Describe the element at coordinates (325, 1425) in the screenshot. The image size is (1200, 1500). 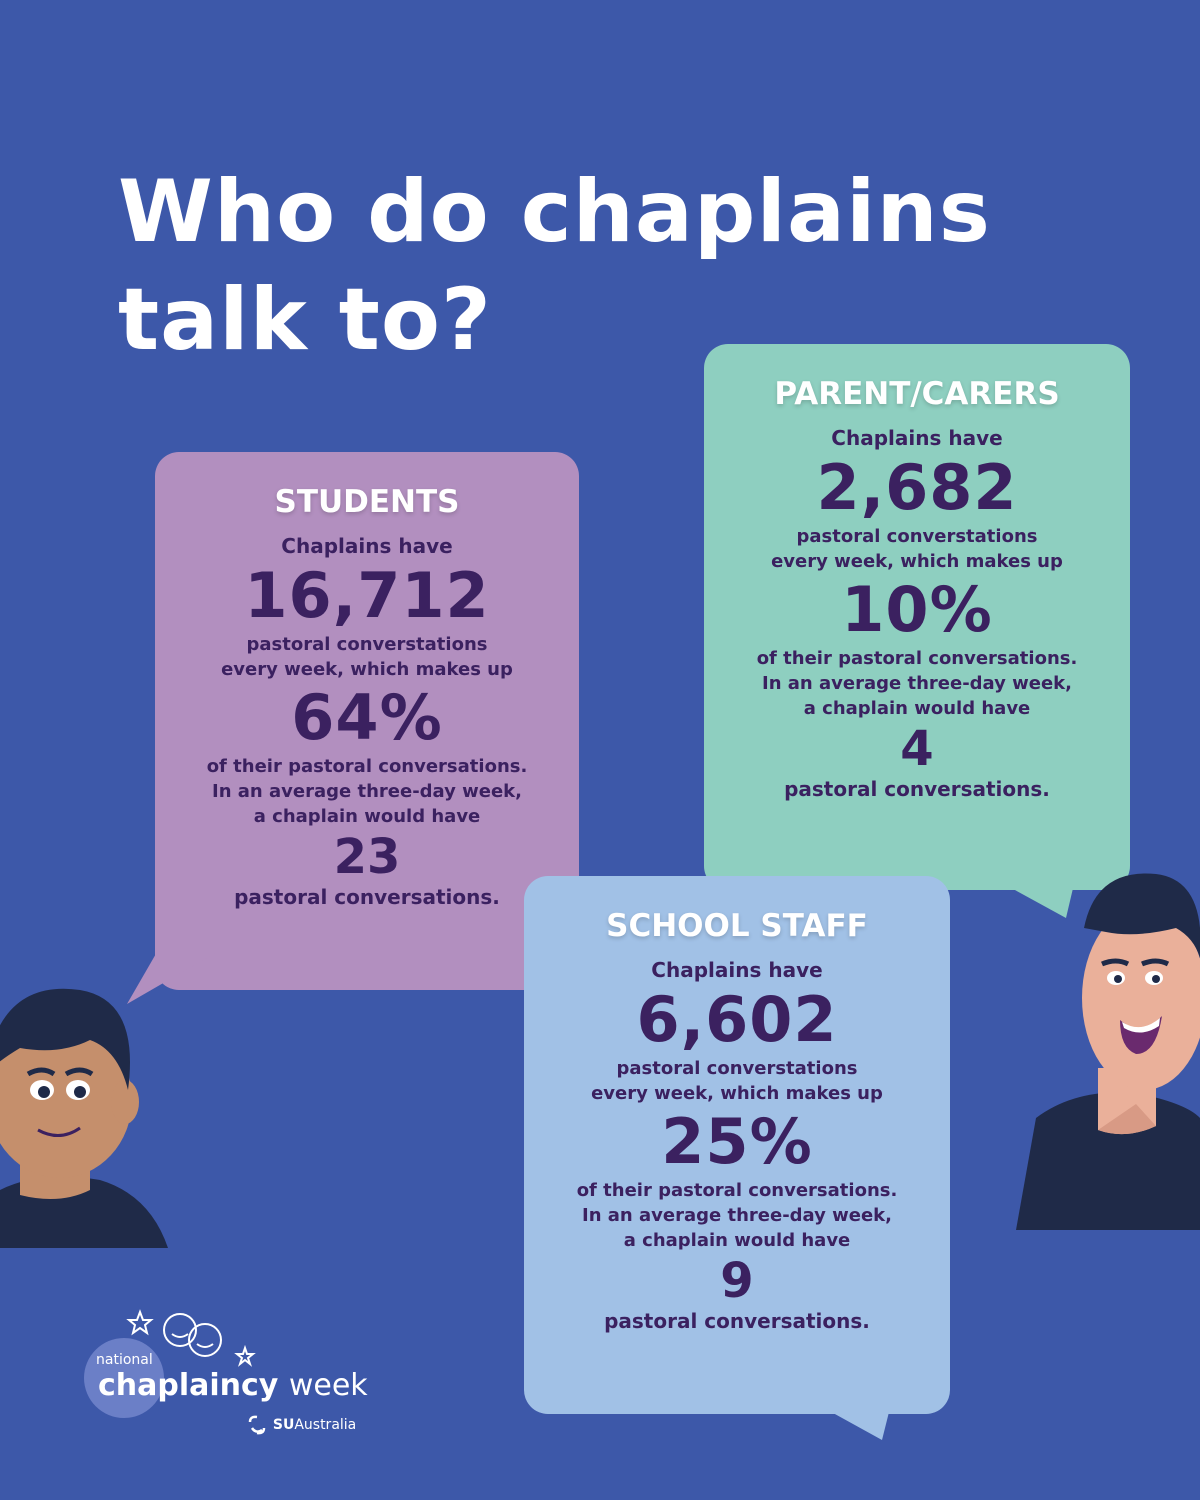
I see `logo-australia-text: Australia` at that location.